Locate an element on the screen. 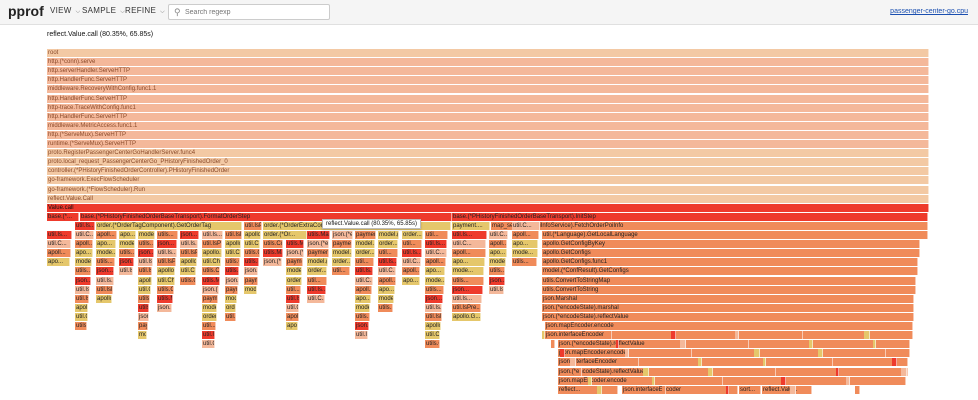 Image resolution: width=978 pixels, height=400 pixels. profile-link: passenger-center-go.cpu is located at coordinates (929, 11).